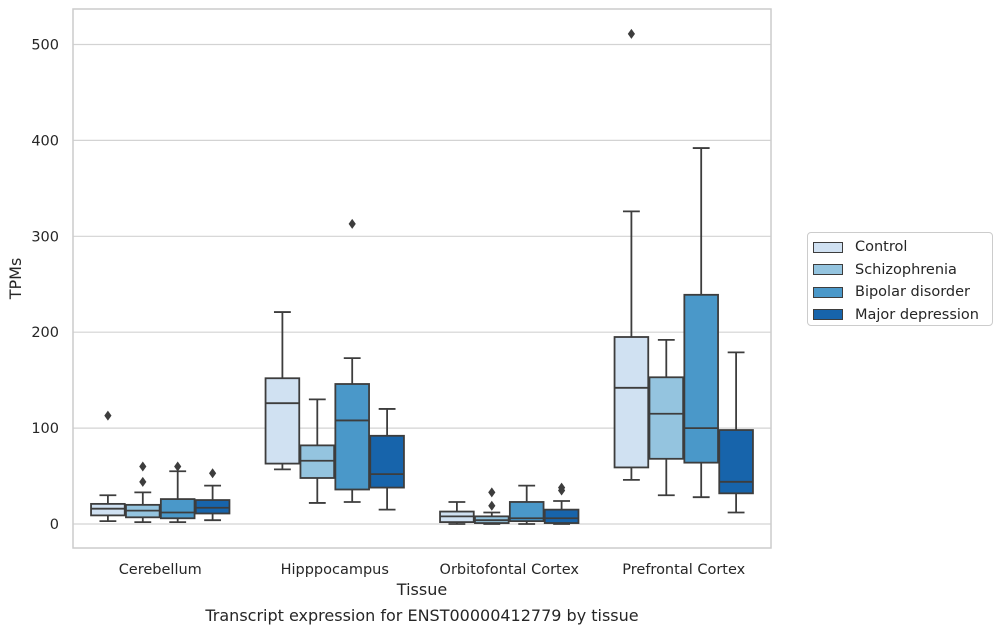 The height and width of the screenshot is (634, 1002). I want to click on legend-item: Bipolar disorder, so click(902, 292).